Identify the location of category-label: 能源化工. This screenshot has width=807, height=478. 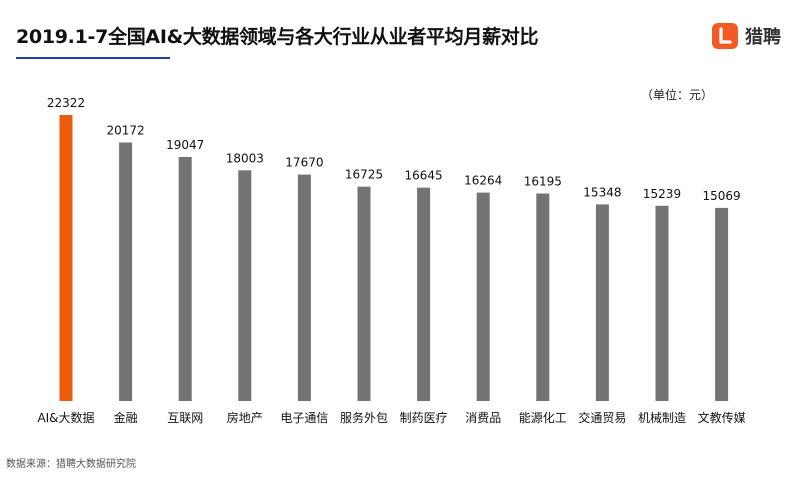
(543, 418).